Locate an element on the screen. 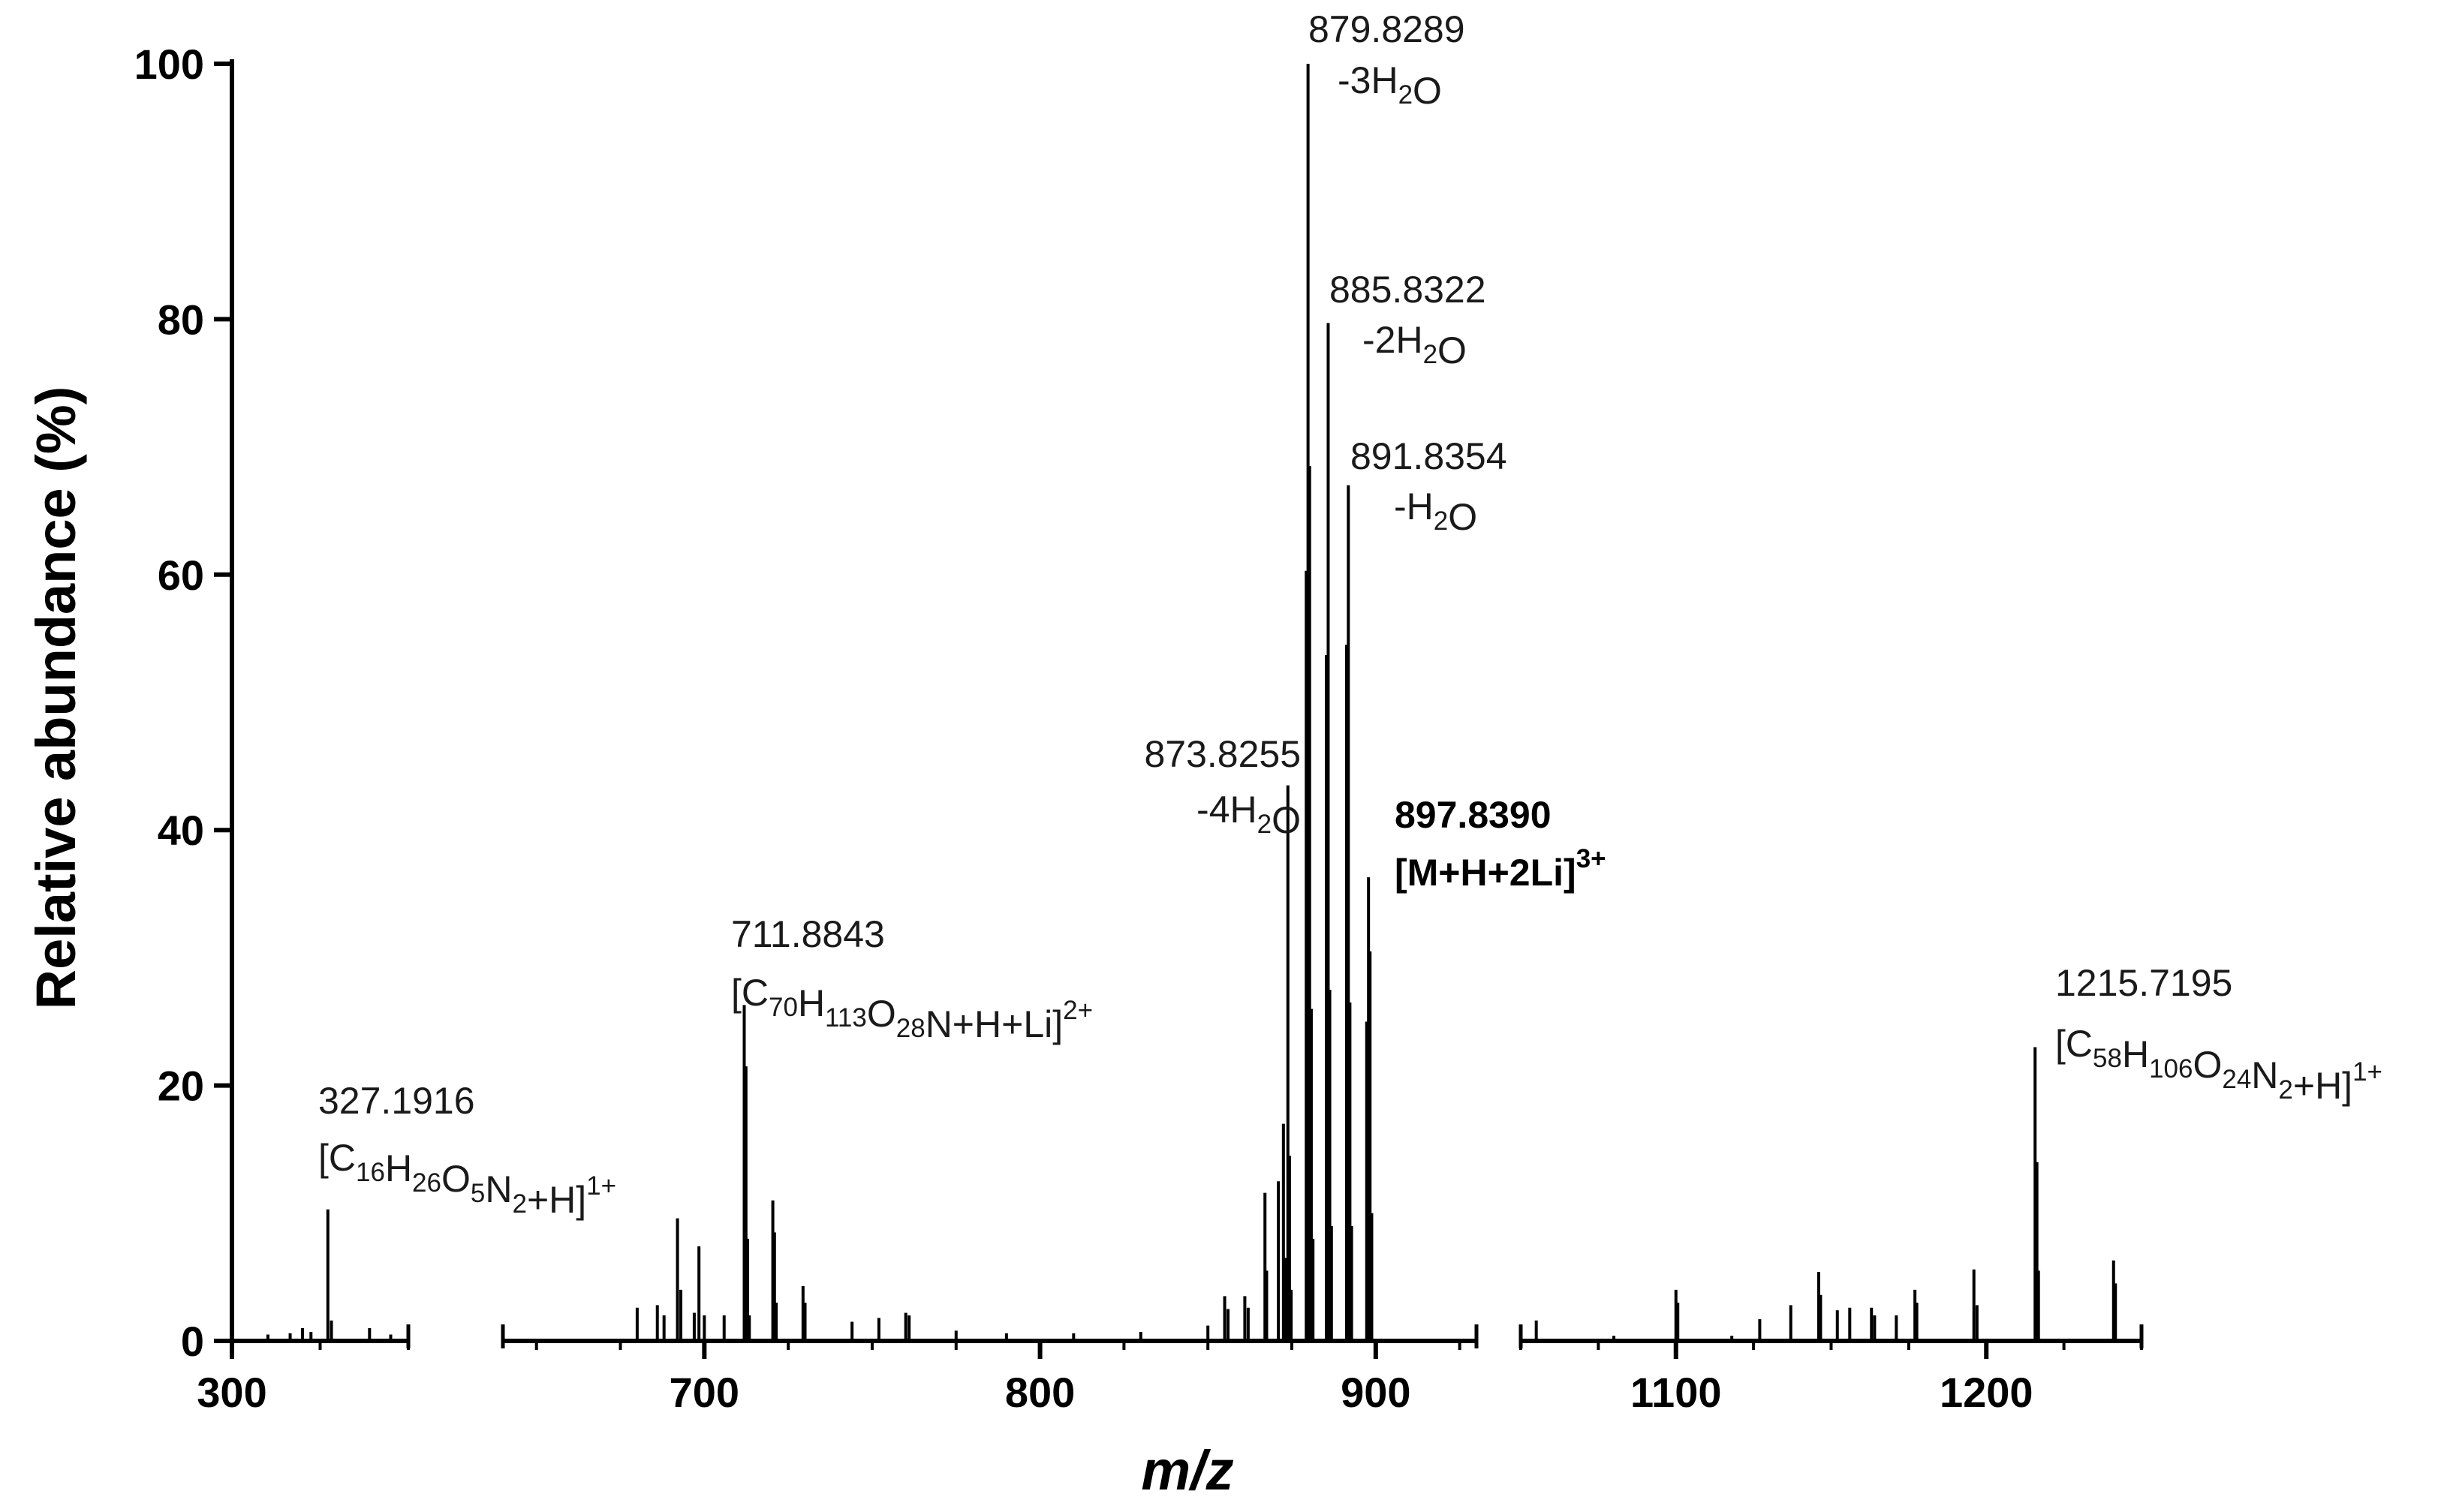 Image resolution: width=2441 pixels, height=1512 pixels. x-axis-title: m/z is located at coordinates (1187, 1470).